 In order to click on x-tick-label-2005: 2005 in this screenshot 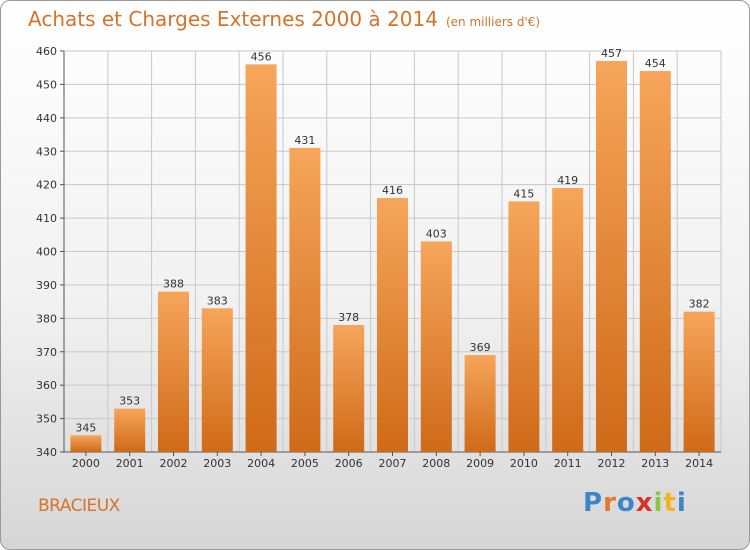, I will do `click(305, 463)`.